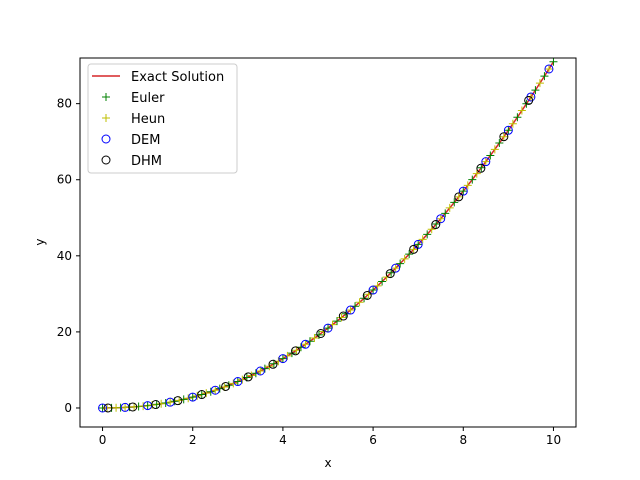 The width and height of the screenshot is (640, 480). What do you see at coordinates (64, 180) in the screenshot?
I see `y-tick-label: 60` at bounding box center [64, 180].